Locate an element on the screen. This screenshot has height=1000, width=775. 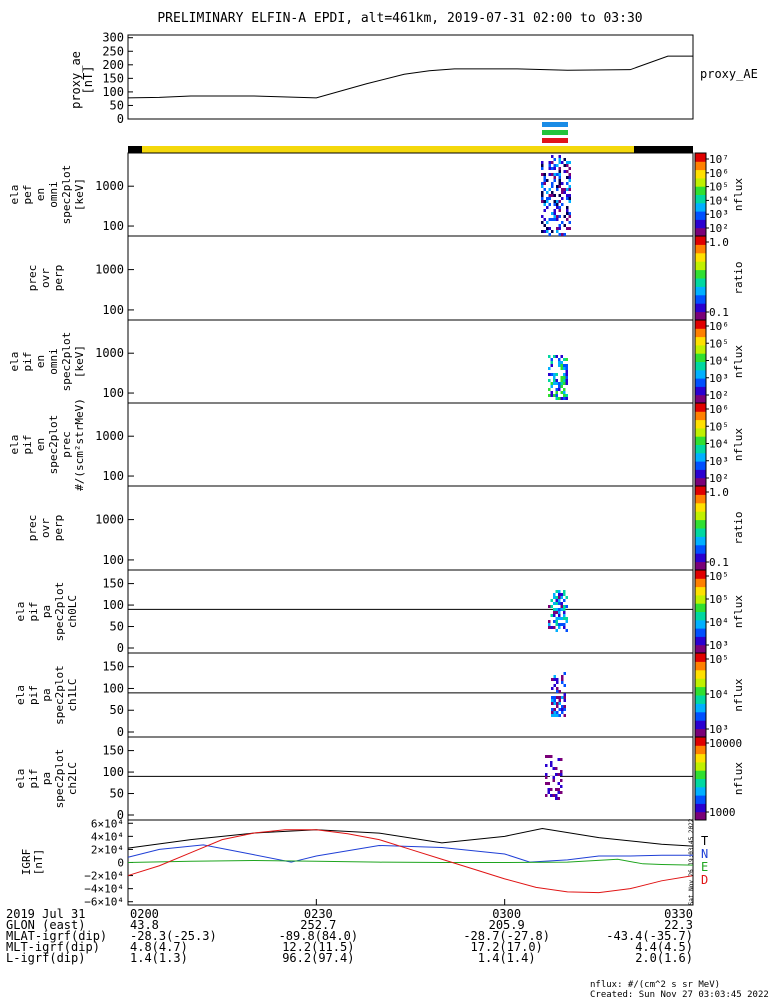
y-axis-label-line: en is located at coordinates (40, 194).